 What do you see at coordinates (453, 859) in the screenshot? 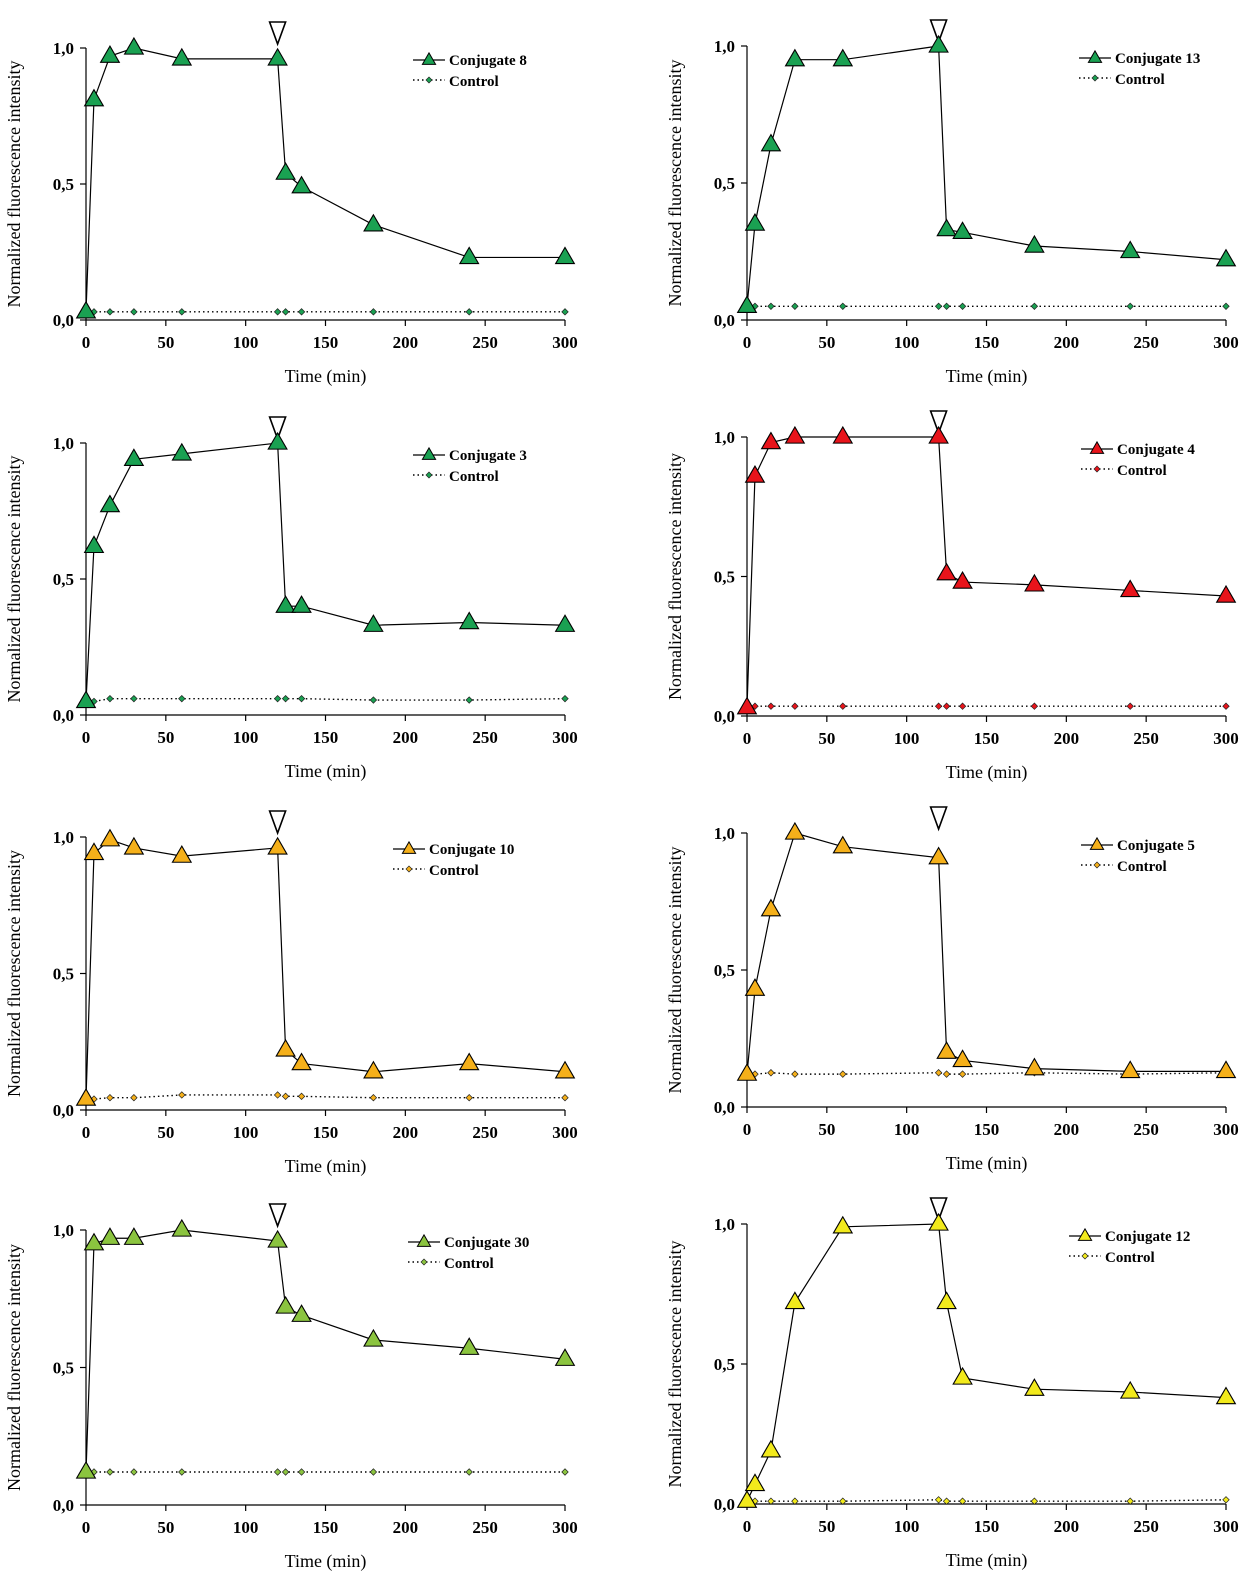
I see `legend: Conjugate 10 Control` at bounding box center [453, 859].